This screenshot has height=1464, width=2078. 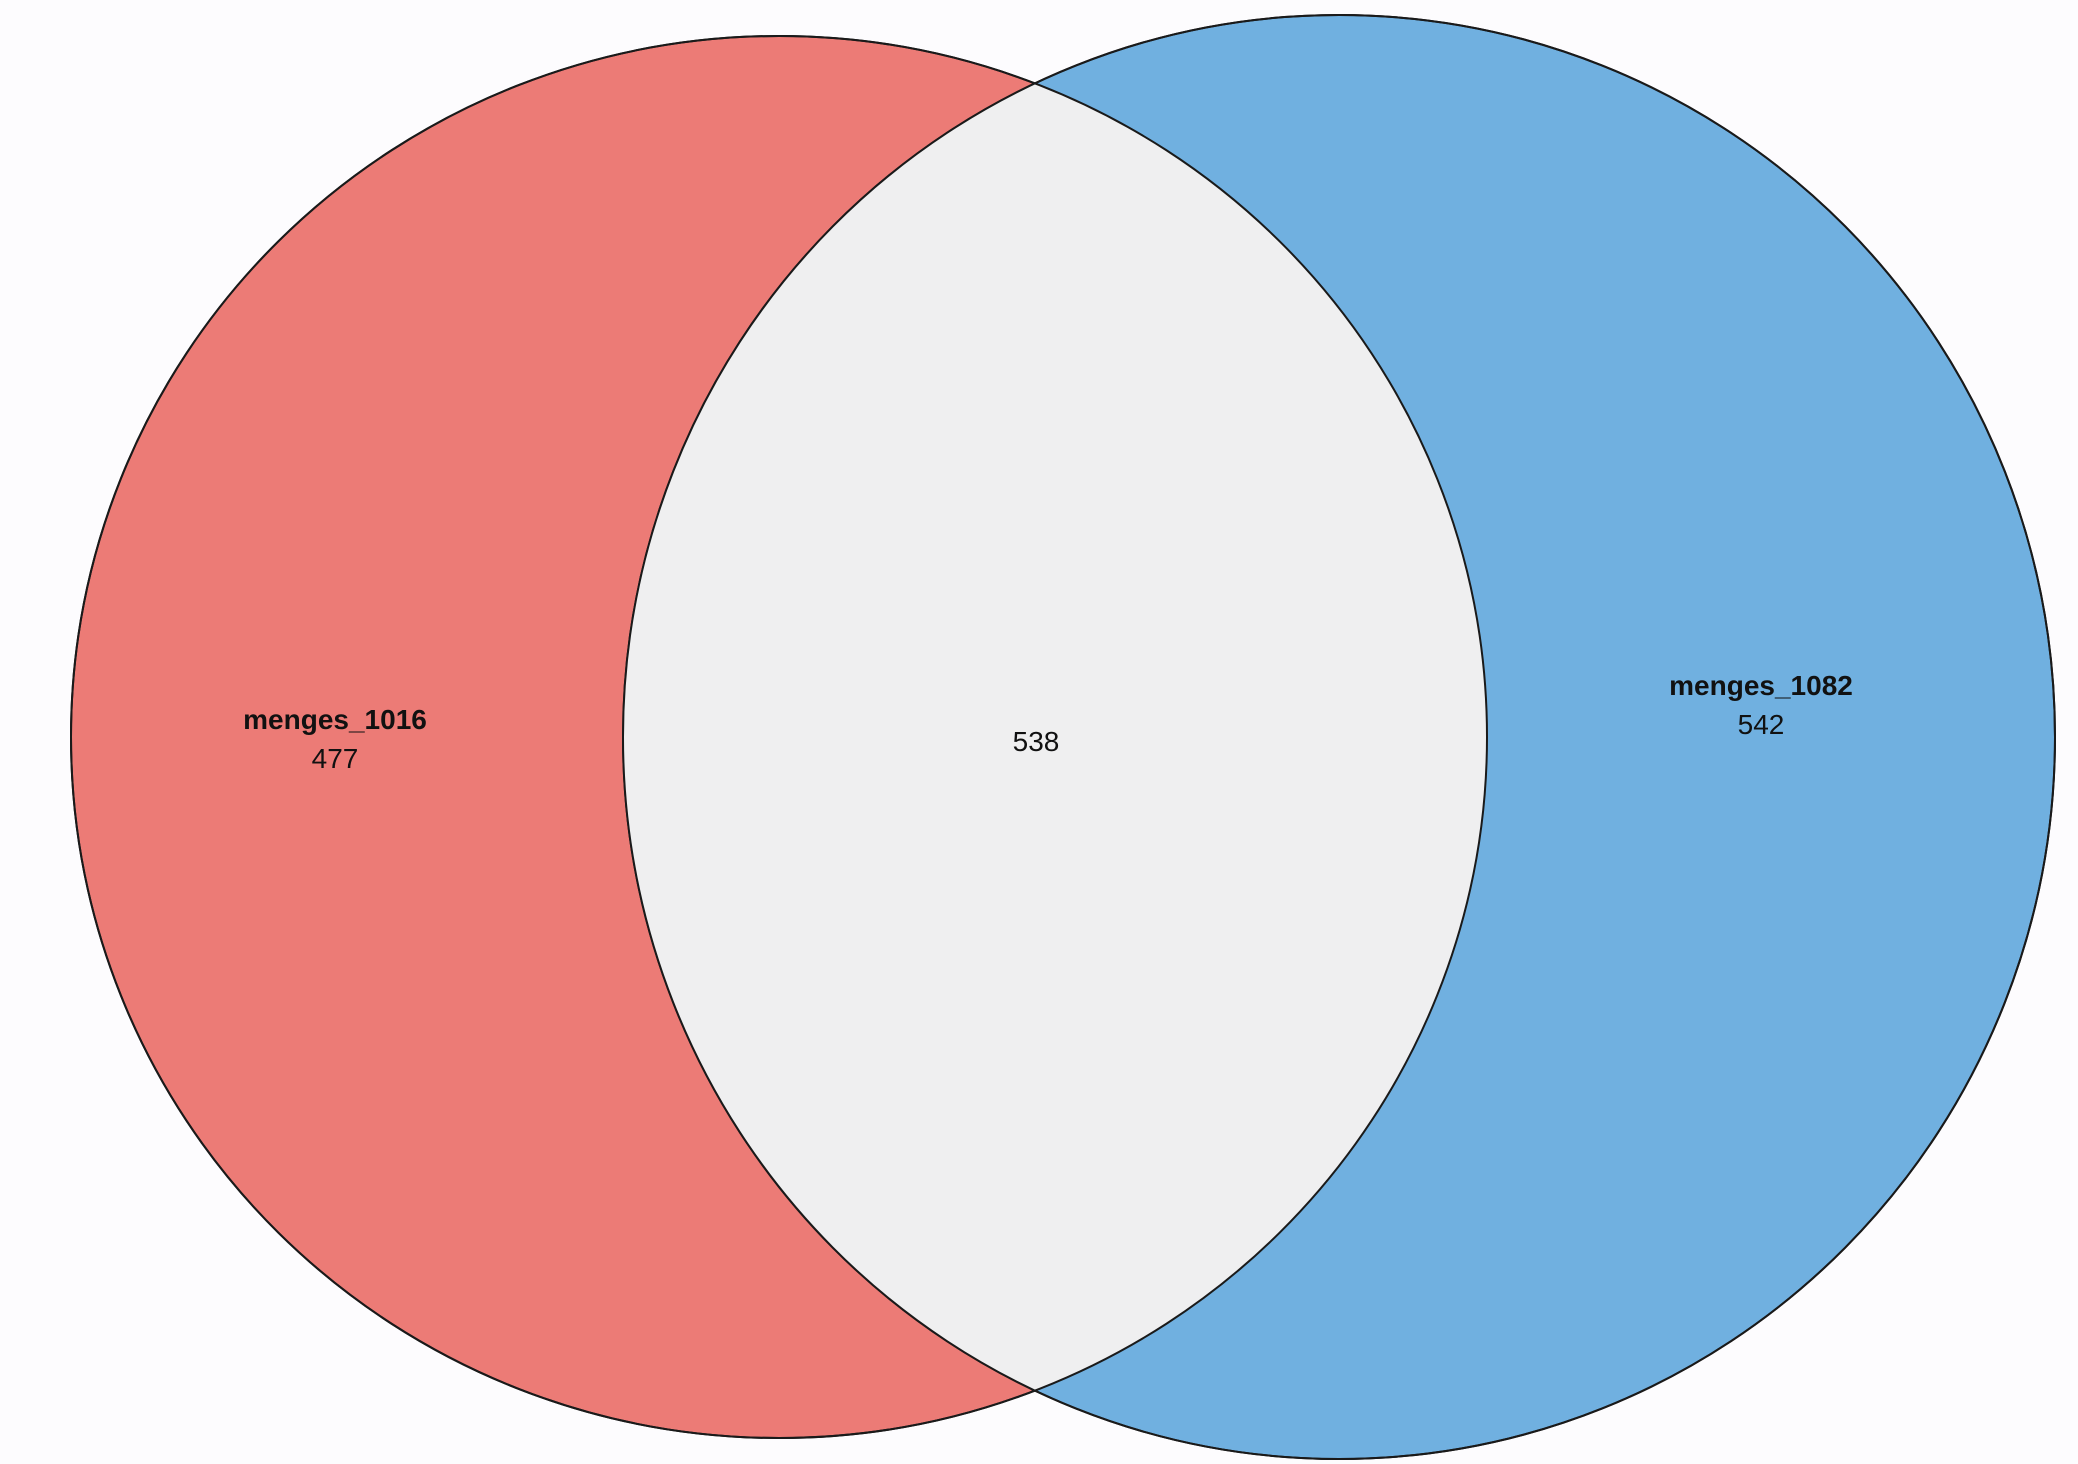 What do you see at coordinates (1761, 685) in the screenshot?
I see `set-right-name: menges_1082` at bounding box center [1761, 685].